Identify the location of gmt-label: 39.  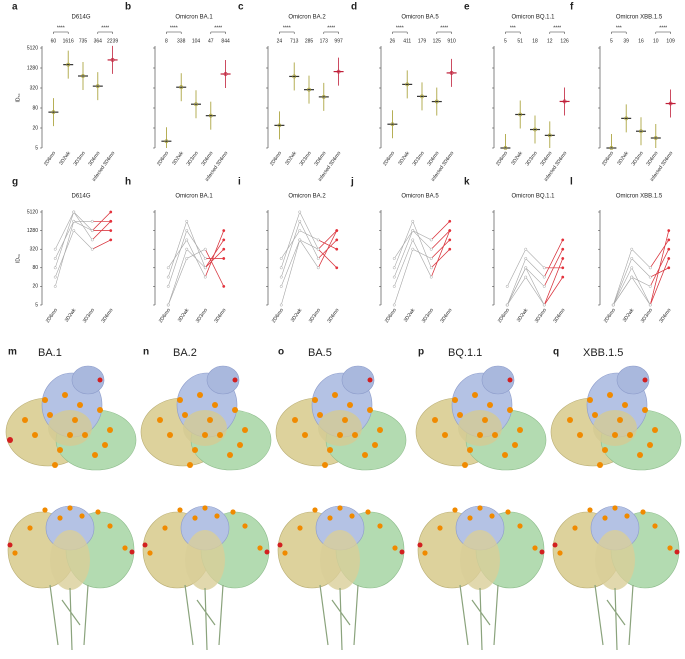
(626, 41).